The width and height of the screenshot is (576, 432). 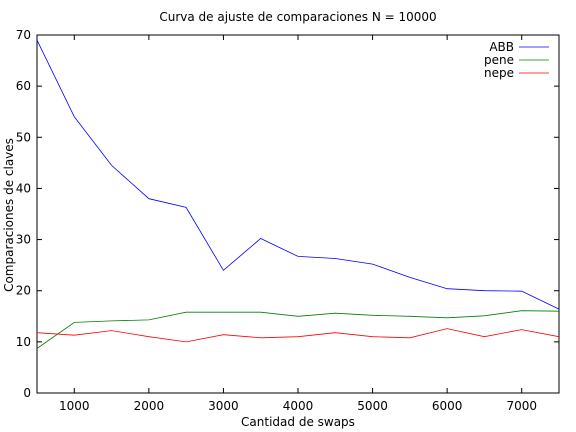 What do you see at coordinates (499, 73) in the screenshot?
I see `legend-label: nepe` at bounding box center [499, 73].